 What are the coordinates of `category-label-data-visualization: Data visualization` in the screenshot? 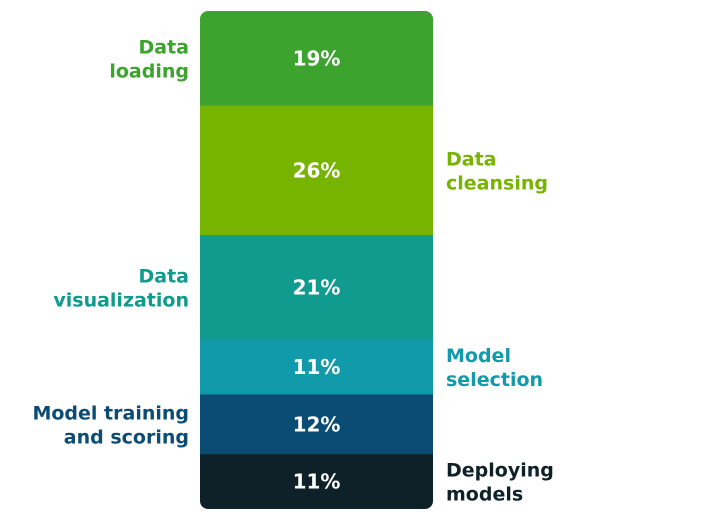 It's located at (121, 288).